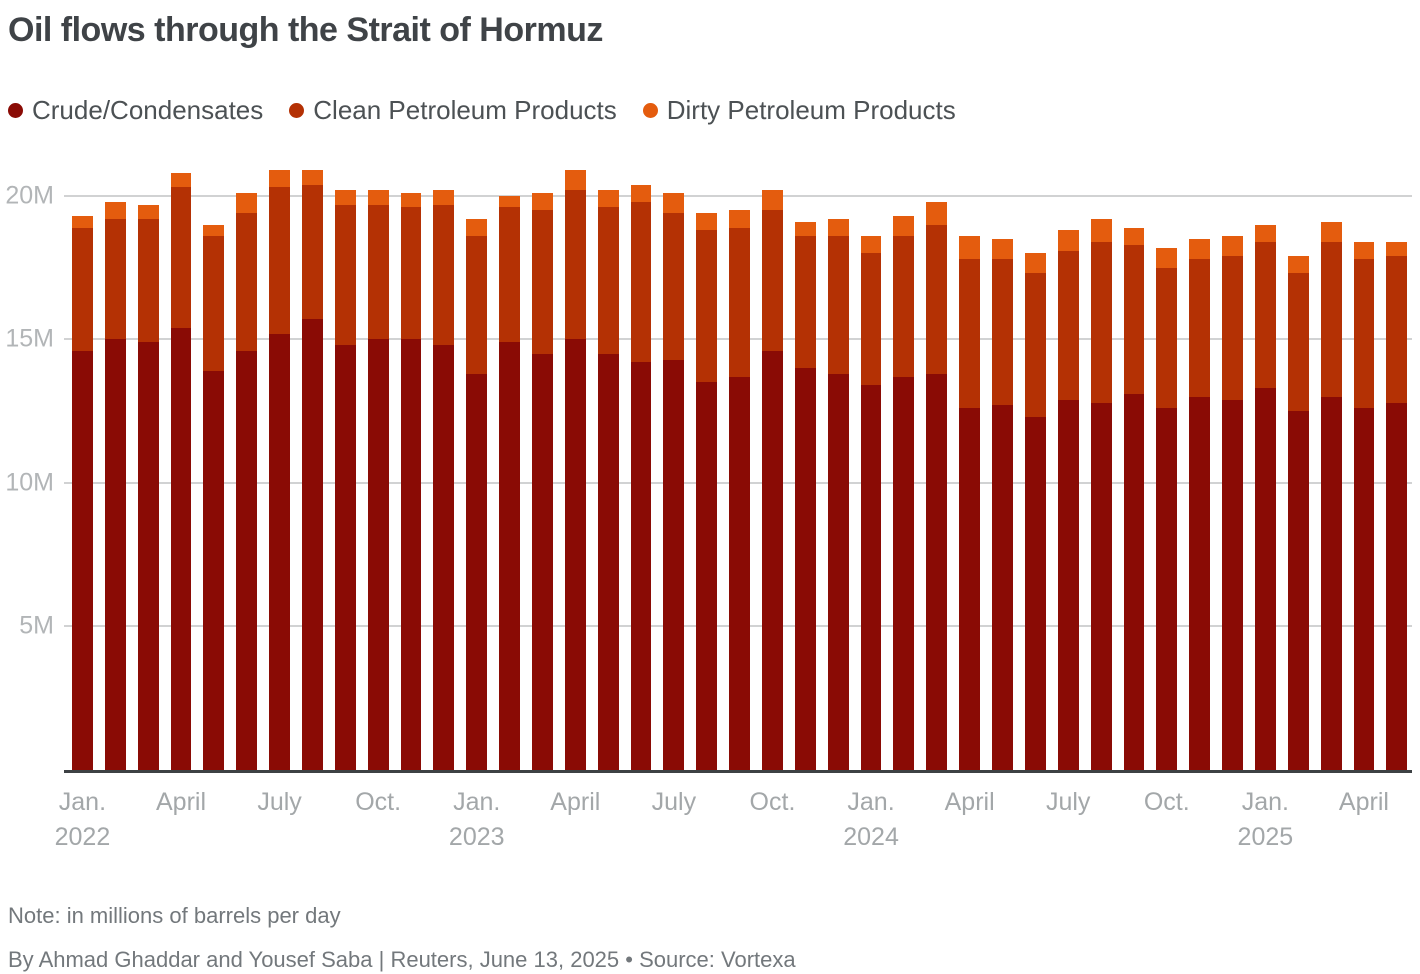  Describe the element at coordinates (115, 485) in the screenshot. I see `bar-feb-2022` at that location.